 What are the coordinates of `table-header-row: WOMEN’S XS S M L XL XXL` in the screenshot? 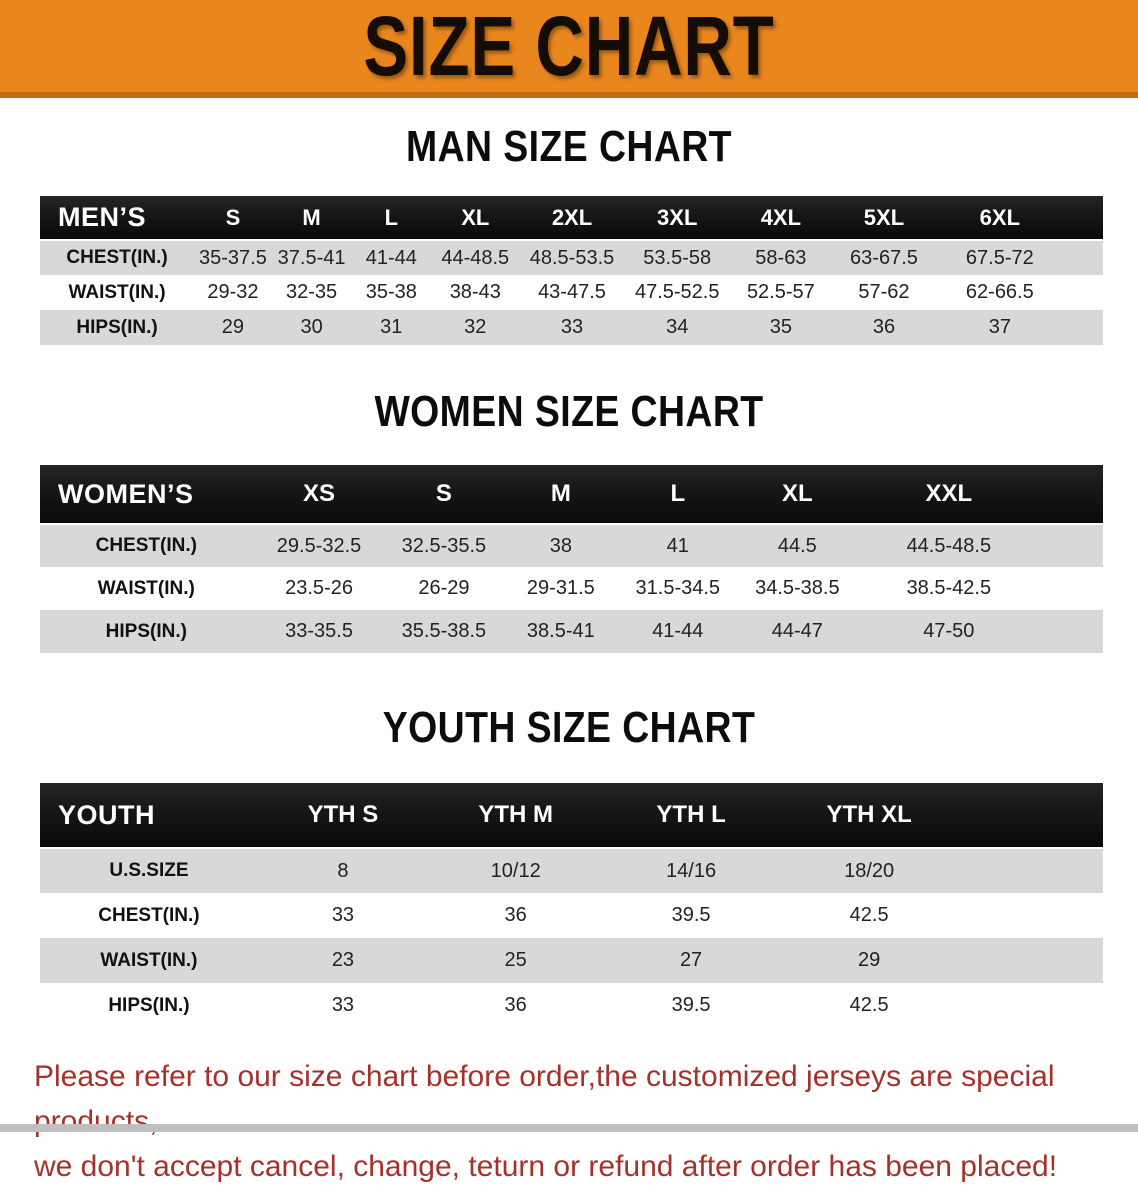 It's located at (571, 495).